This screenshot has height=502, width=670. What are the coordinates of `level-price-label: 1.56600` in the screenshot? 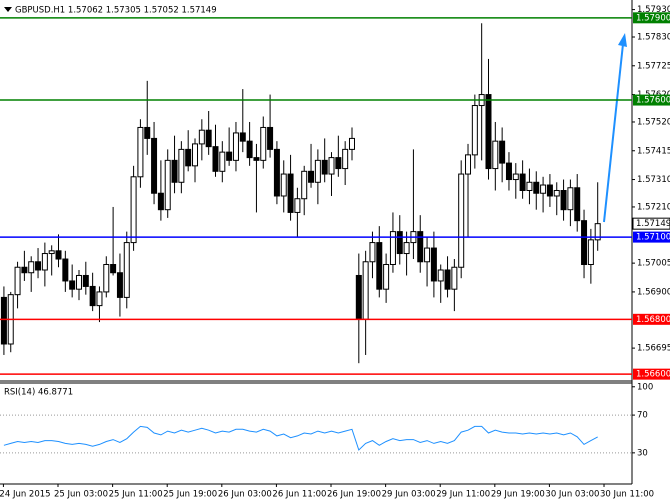 It's located at (653, 375).